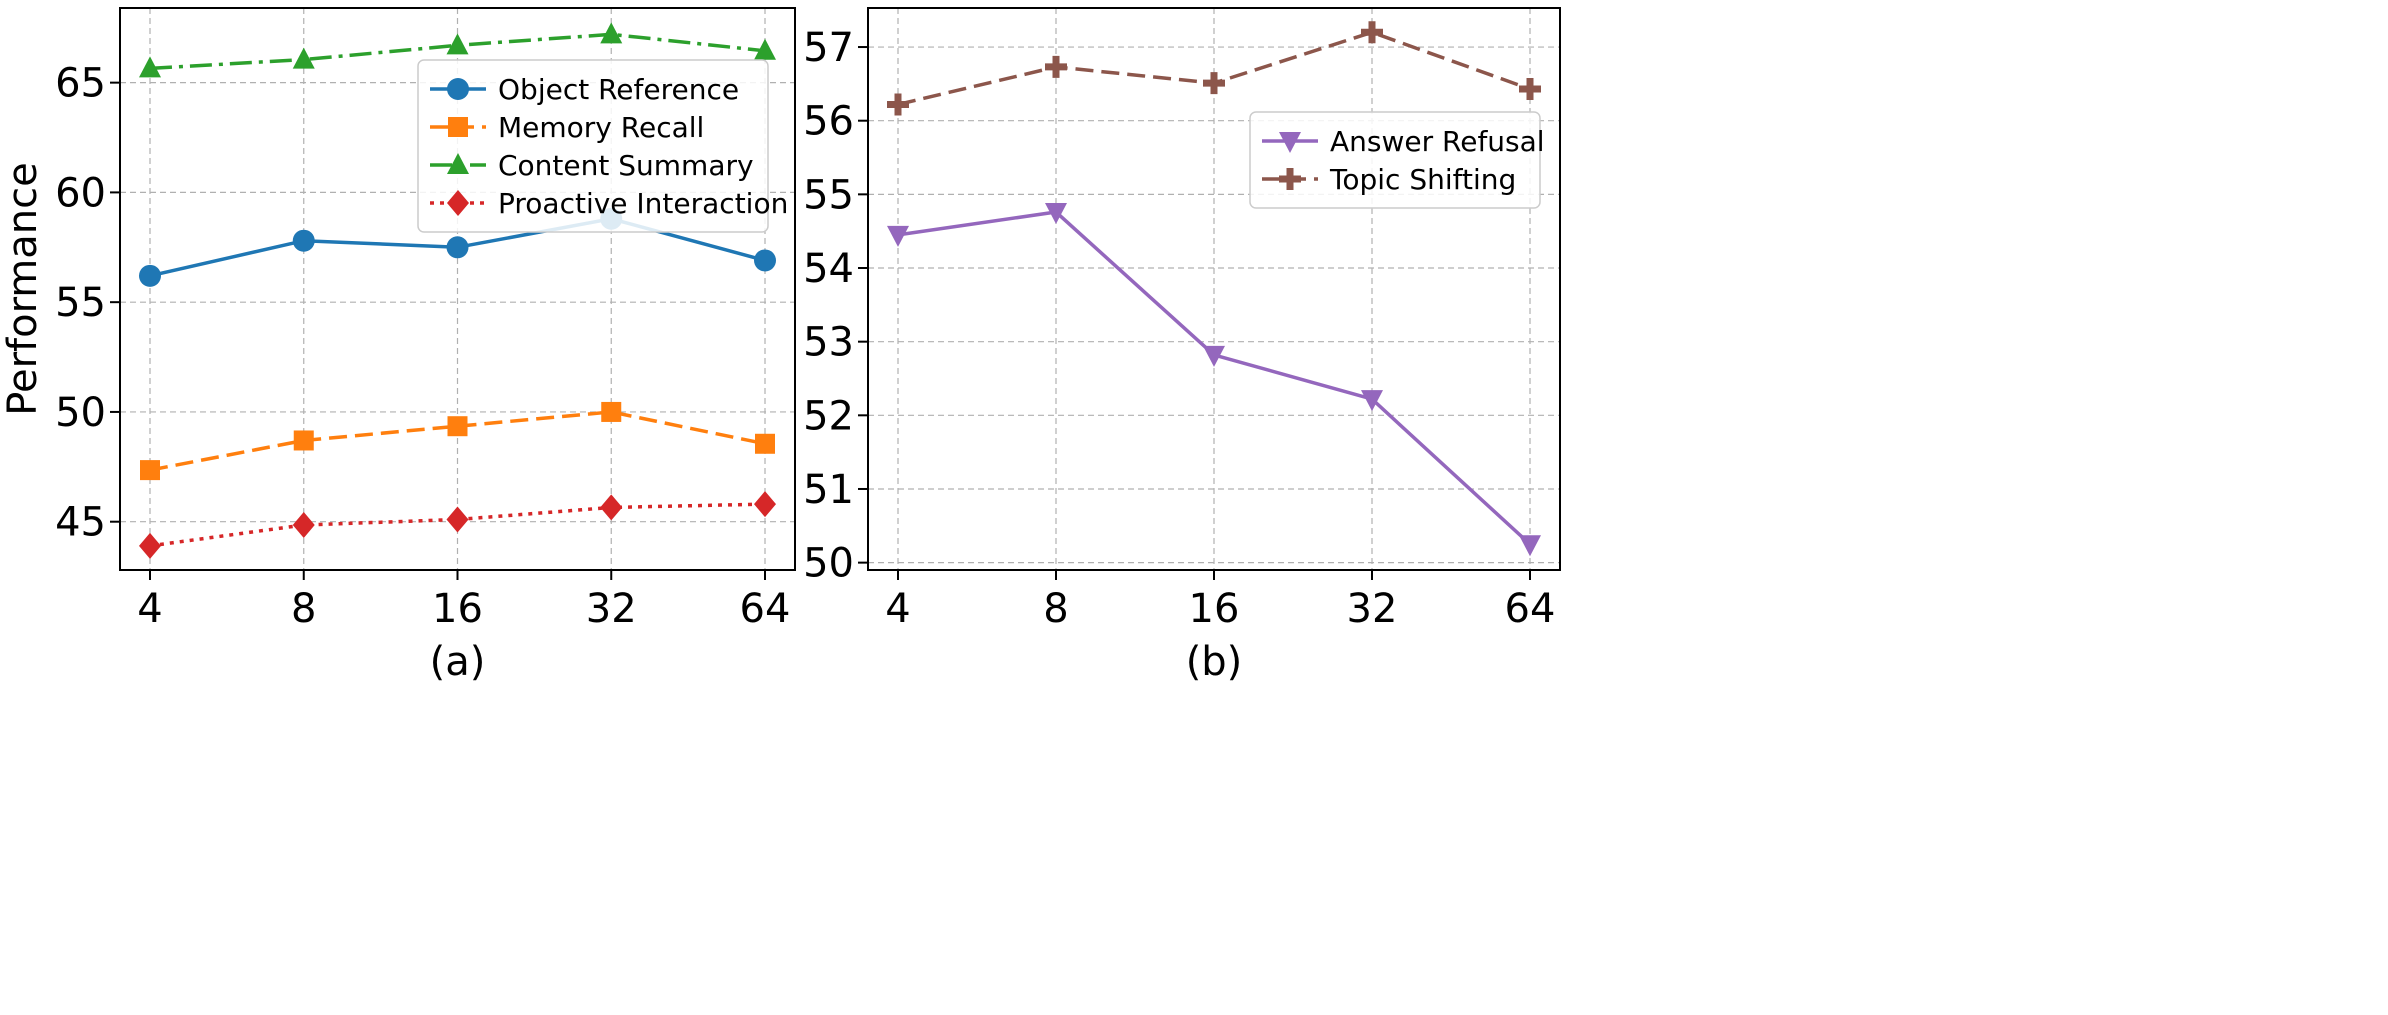 This screenshot has height=1015, width=2388. What do you see at coordinates (1214, 68) in the screenshot?
I see `series-topic-shifting` at bounding box center [1214, 68].